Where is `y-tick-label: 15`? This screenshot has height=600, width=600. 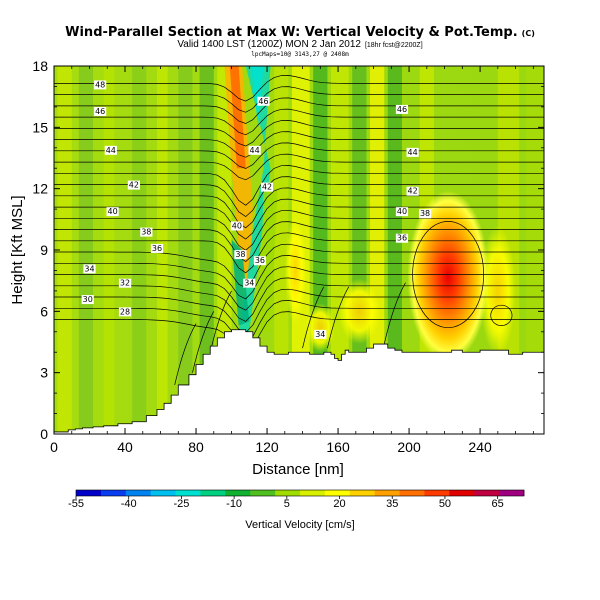 y-tick-label: 15 is located at coordinates (40, 127).